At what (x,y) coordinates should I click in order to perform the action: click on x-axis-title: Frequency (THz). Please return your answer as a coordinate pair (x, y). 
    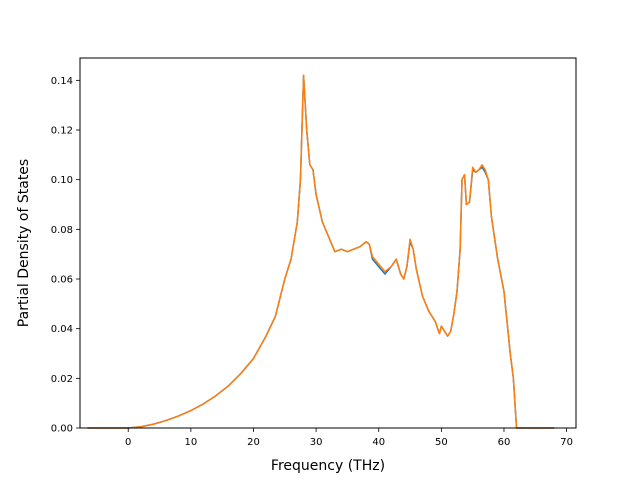
    Looking at the image, I should click on (328, 466).